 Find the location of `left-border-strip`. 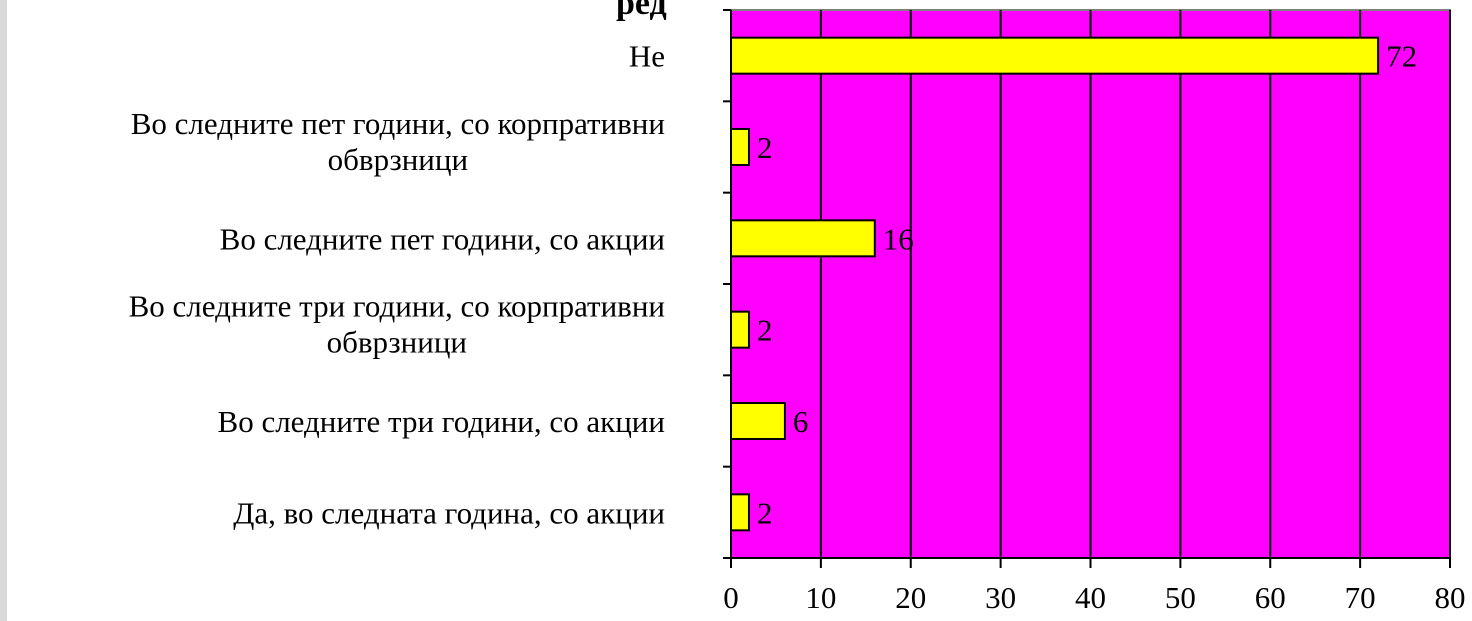

left-border-strip is located at coordinates (3, 310).